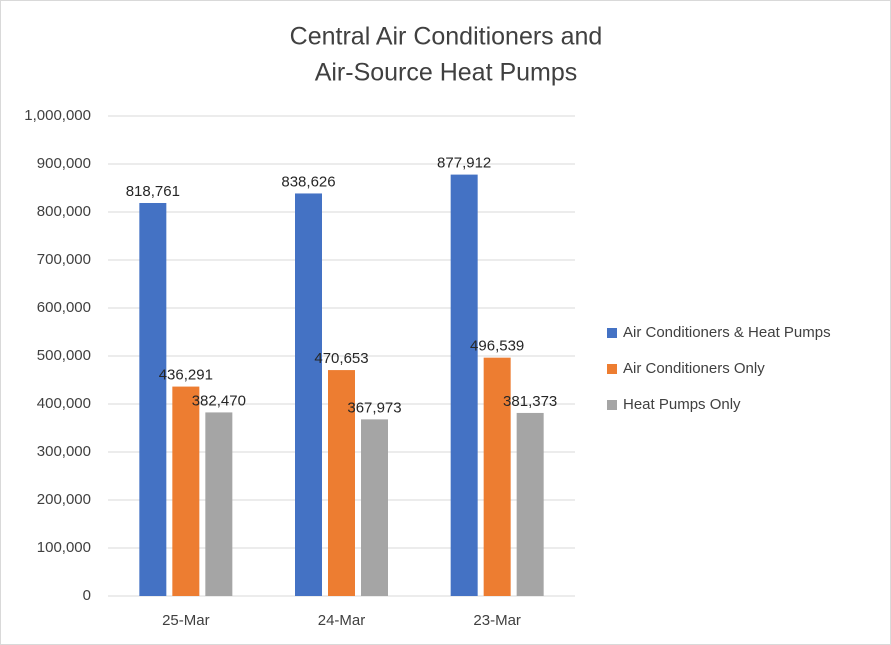  What do you see at coordinates (64, 451) in the screenshot?
I see `y-tick-label: 300,000` at bounding box center [64, 451].